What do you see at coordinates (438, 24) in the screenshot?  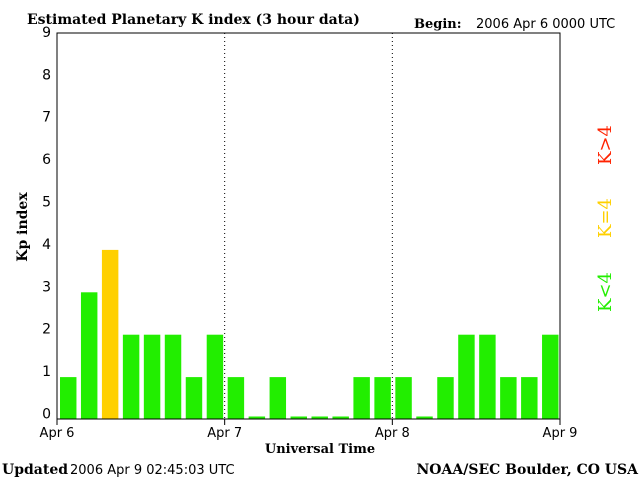 I see `begin-label: Begin:` at bounding box center [438, 24].